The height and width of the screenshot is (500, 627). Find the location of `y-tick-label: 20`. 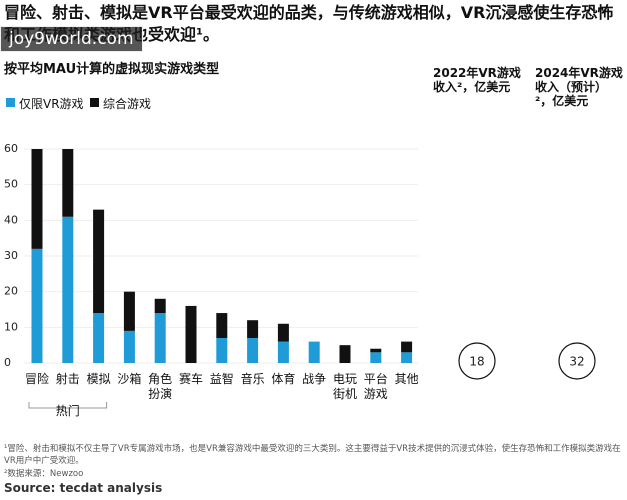

y-tick-label: 20 is located at coordinates (11, 291).